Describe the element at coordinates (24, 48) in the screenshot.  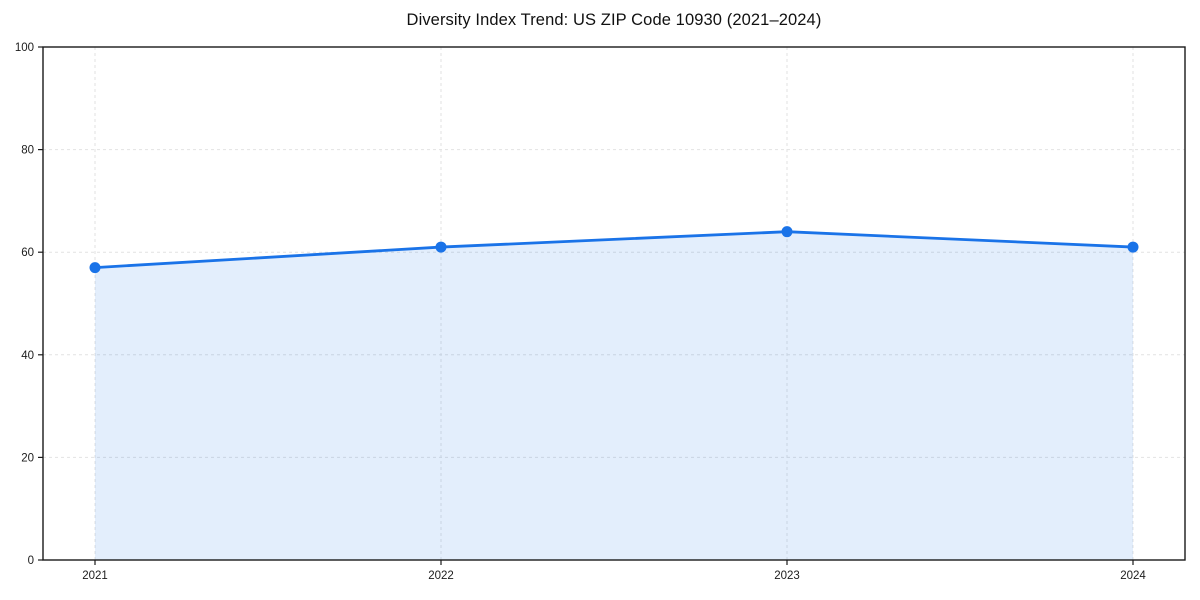
I see `y-tick-label: 100` at that location.